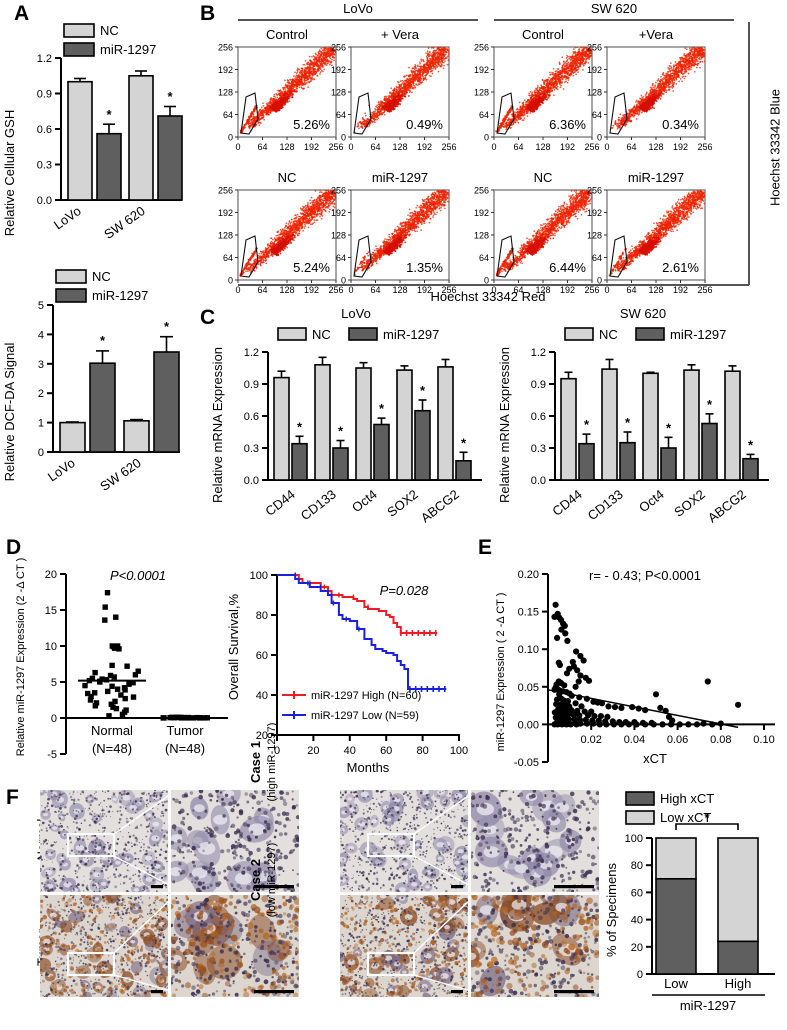 Image resolution: width=787 pixels, height=1030 pixels. I want to click on svg-text: 0.3, so click(44, 166).